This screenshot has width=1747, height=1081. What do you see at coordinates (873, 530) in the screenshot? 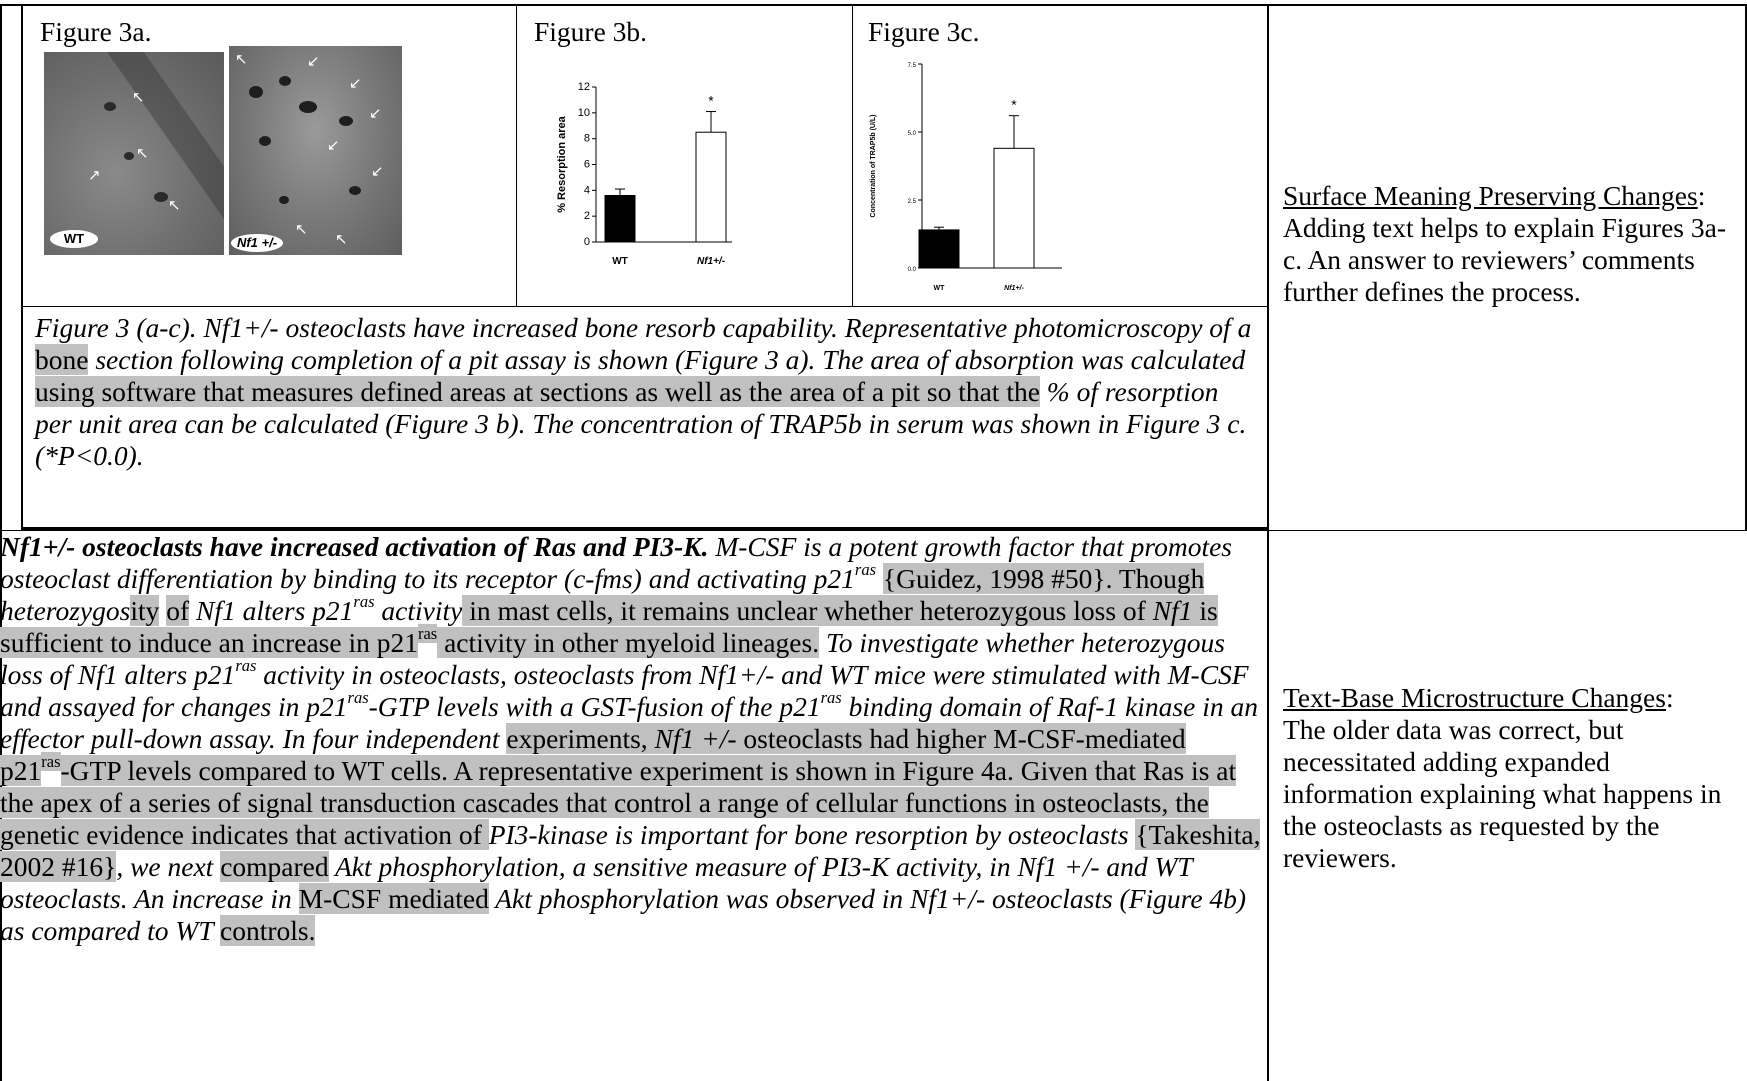
I see `row-divider` at bounding box center [873, 530].